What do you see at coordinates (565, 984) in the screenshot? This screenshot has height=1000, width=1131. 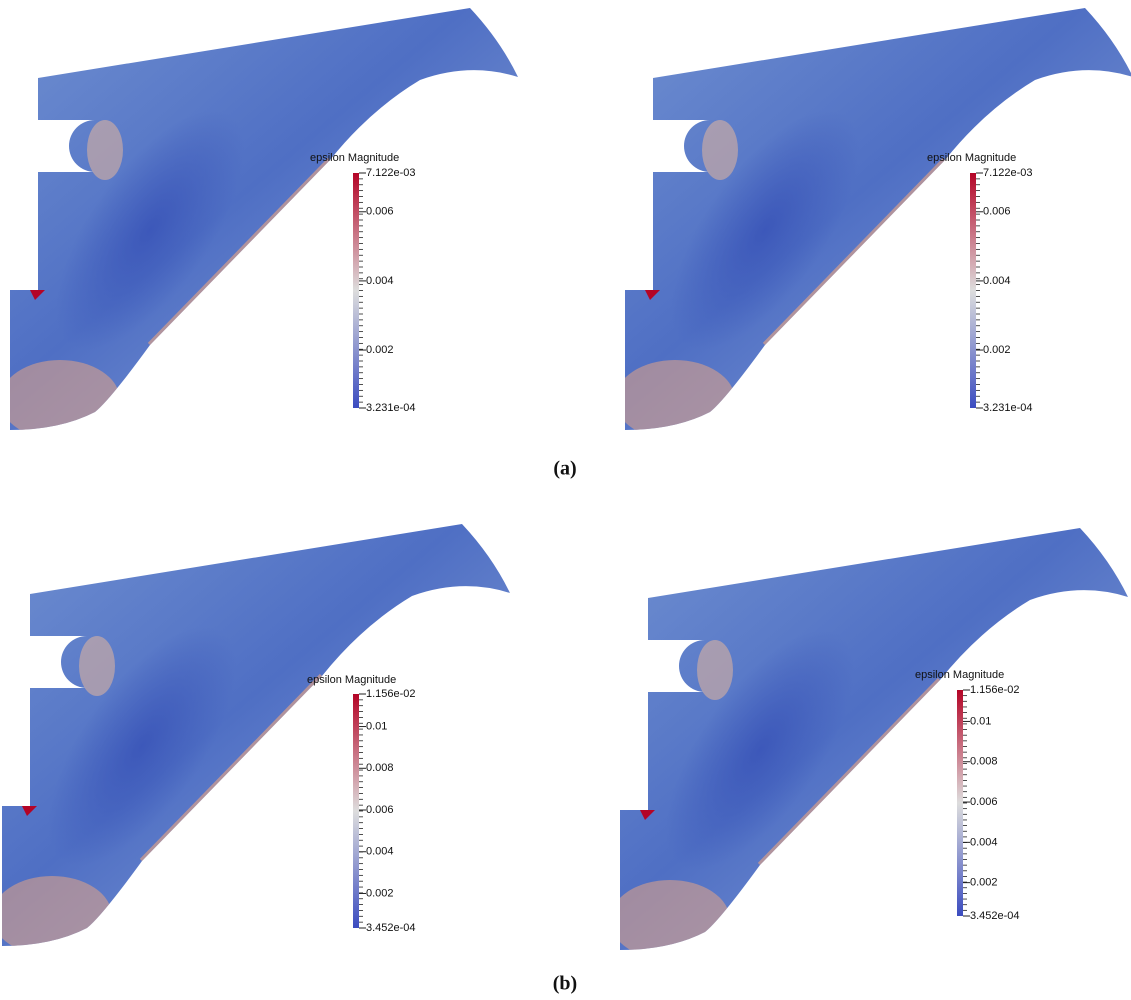 I see `caption: (b)` at bounding box center [565, 984].